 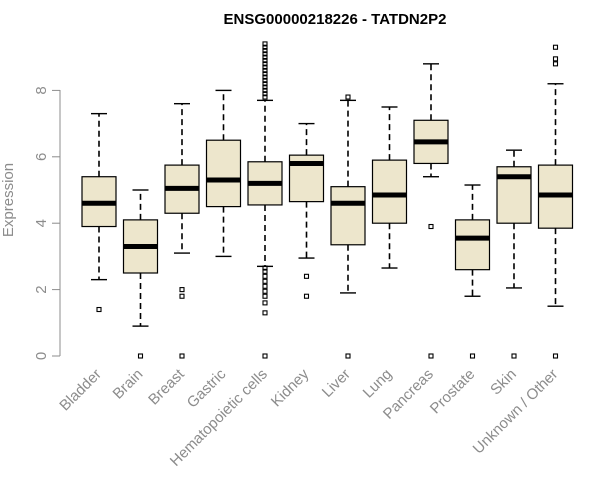 I want to click on y-tick-label: 8, so click(x=41, y=90).